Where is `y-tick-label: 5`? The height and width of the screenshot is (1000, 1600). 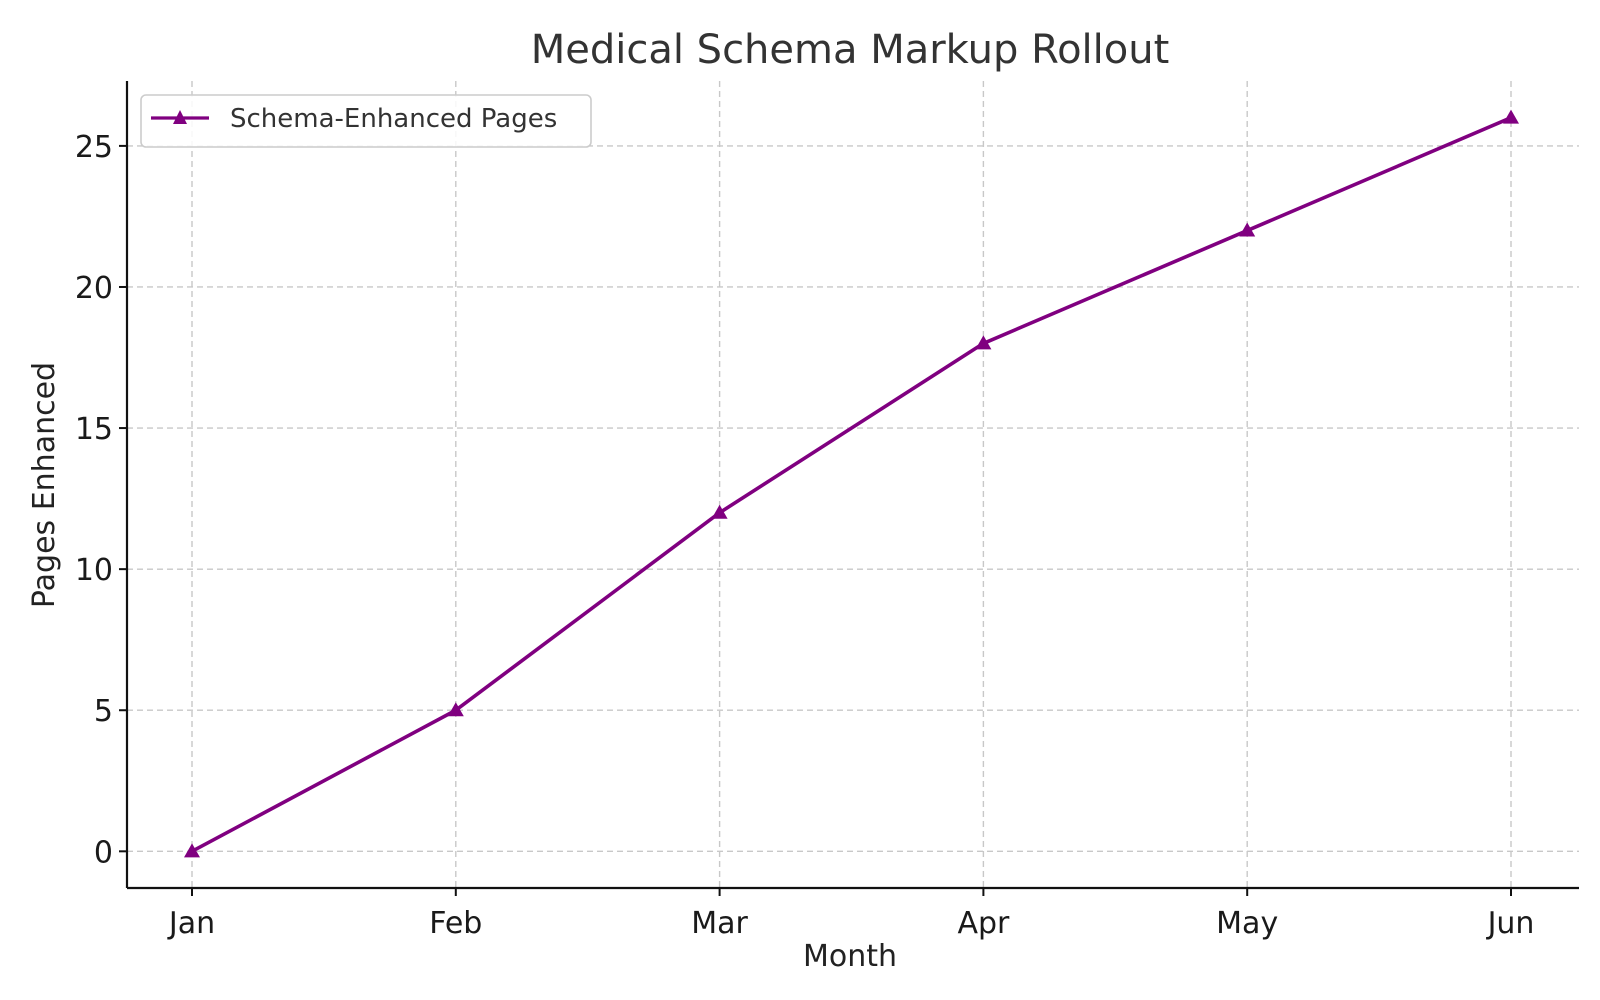
y-tick-label: 5 is located at coordinates (103, 711).